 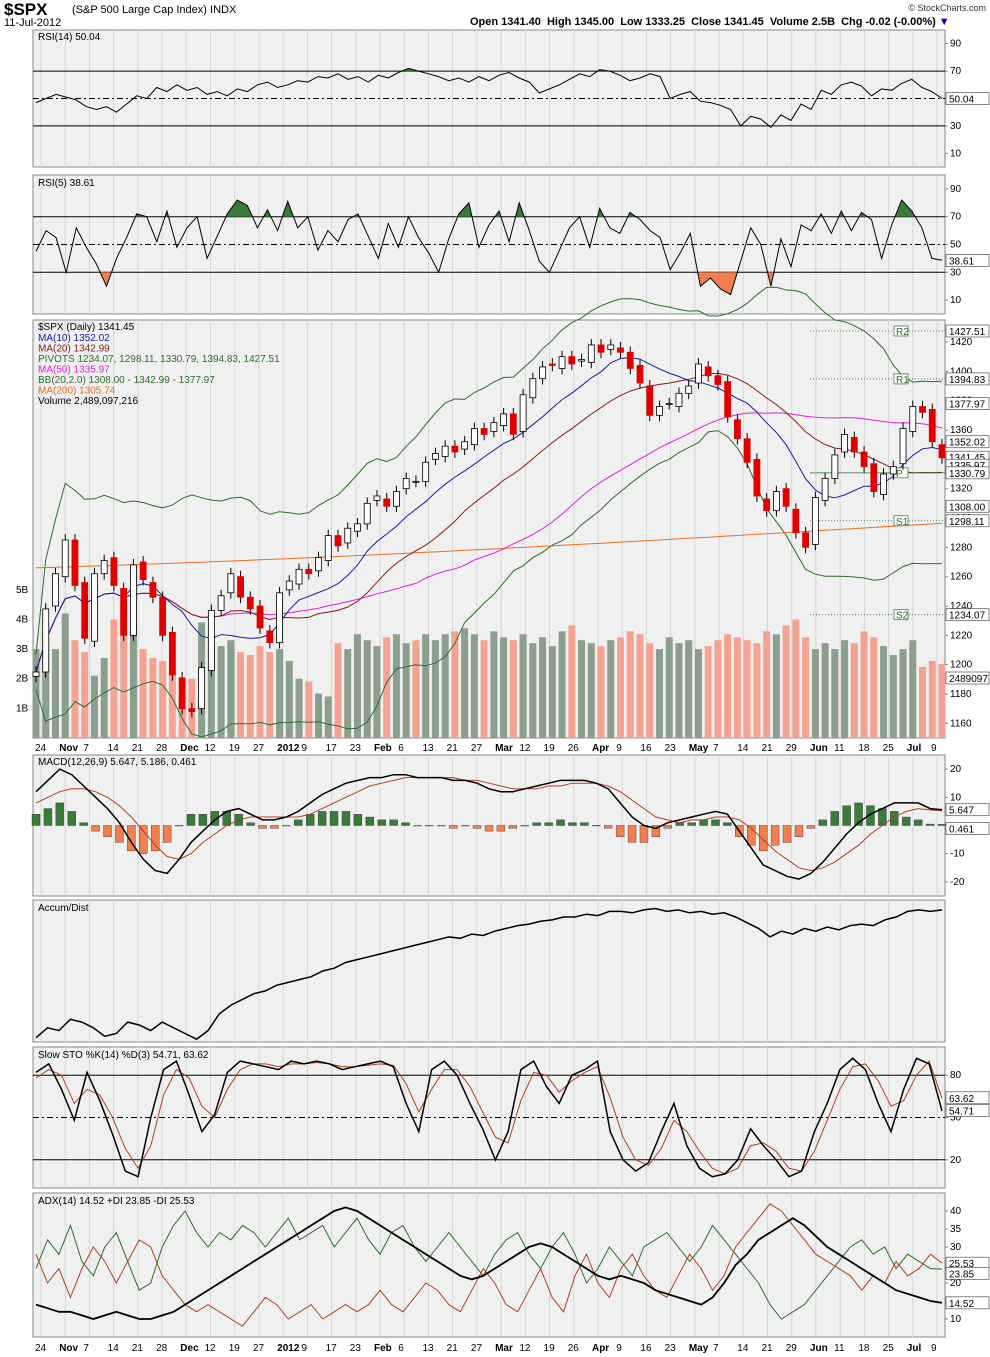 I want to click on sto-d-last-value-box, so click(x=967, y=1098).